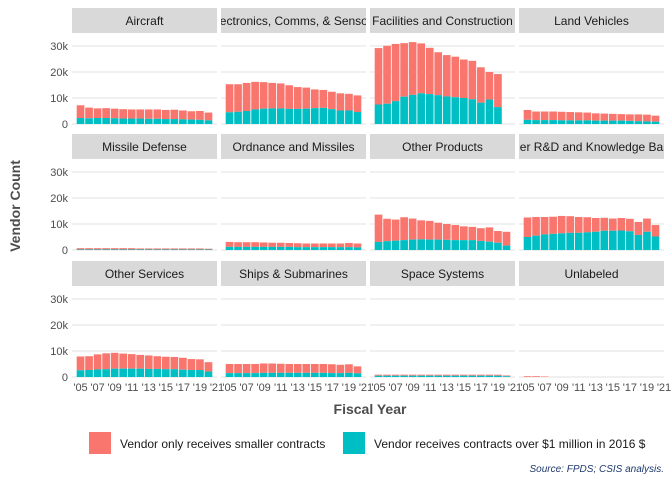 The height and width of the screenshot is (485, 672). I want to click on facet-title: Ordnance and Missiles, so click(293, 147).